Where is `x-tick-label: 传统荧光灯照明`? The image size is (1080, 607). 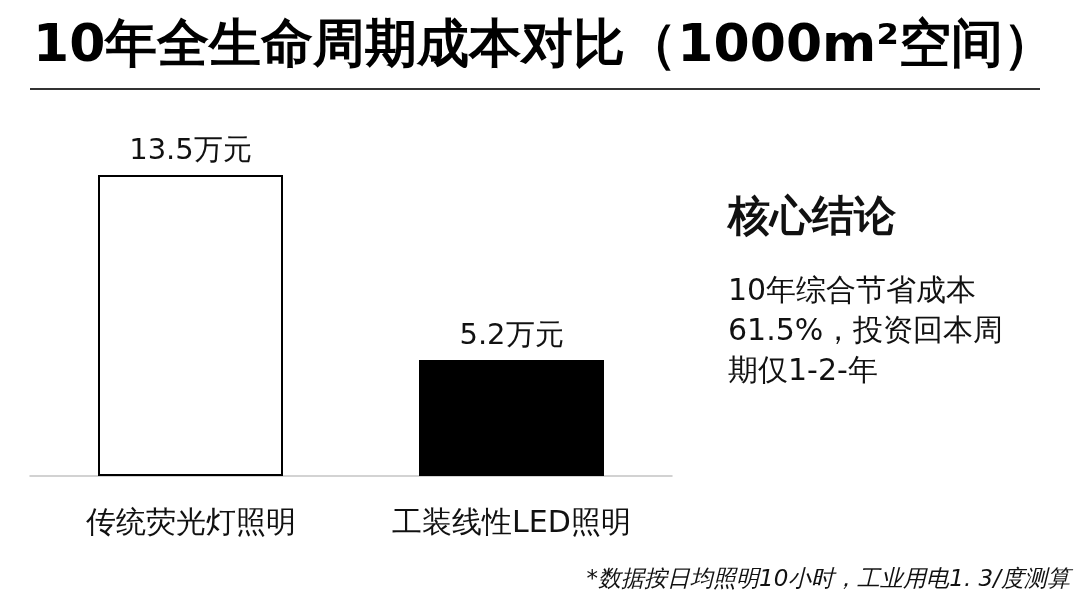
x-tick-label: 传统荧光灯照明 is located at coordinates (190, 521).